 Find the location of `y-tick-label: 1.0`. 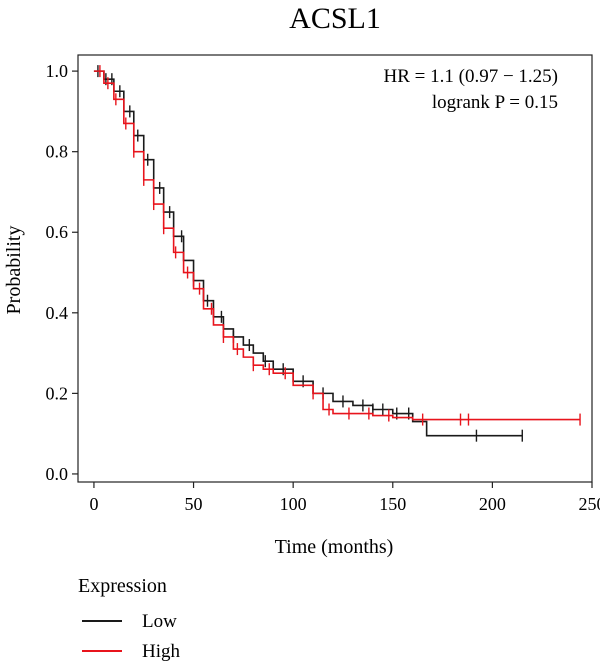

y-tick-label: 1.0 is located at coordinates (57, 71).